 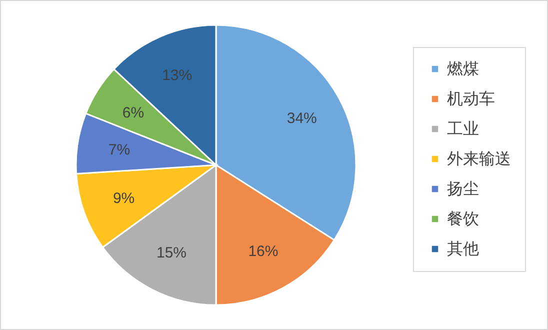 What do you see at coordinates (463, 188) in the screenshot?
I see `legend-label: 扬尘` at bounding box center [463, 188].